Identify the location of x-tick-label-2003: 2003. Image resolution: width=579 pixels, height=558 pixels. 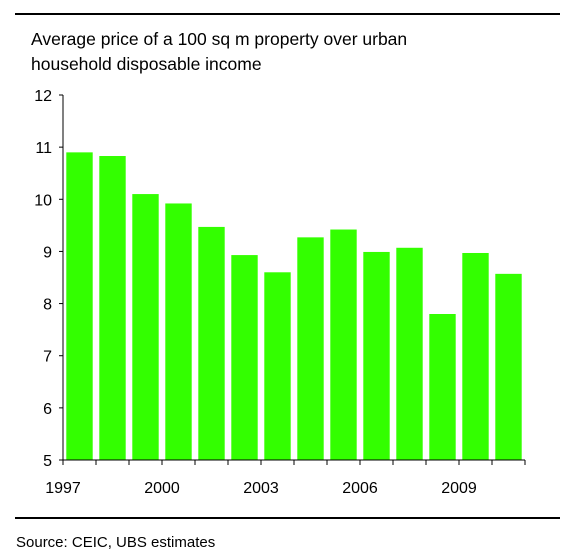
(261, 488).